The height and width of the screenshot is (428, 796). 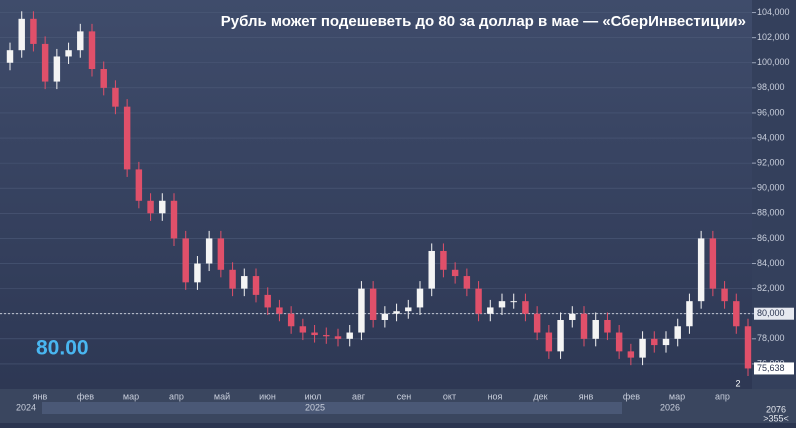 I want to click on y-tick-label: 90,000, so click(x=771, y=188).